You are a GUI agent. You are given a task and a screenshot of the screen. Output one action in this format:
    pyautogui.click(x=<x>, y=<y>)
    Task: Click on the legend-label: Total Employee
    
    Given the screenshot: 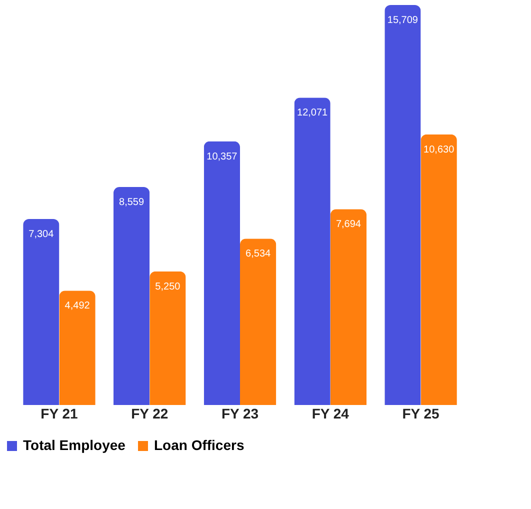 What is the action you would take?
    pyautogui.click(x=74, y=445)
    